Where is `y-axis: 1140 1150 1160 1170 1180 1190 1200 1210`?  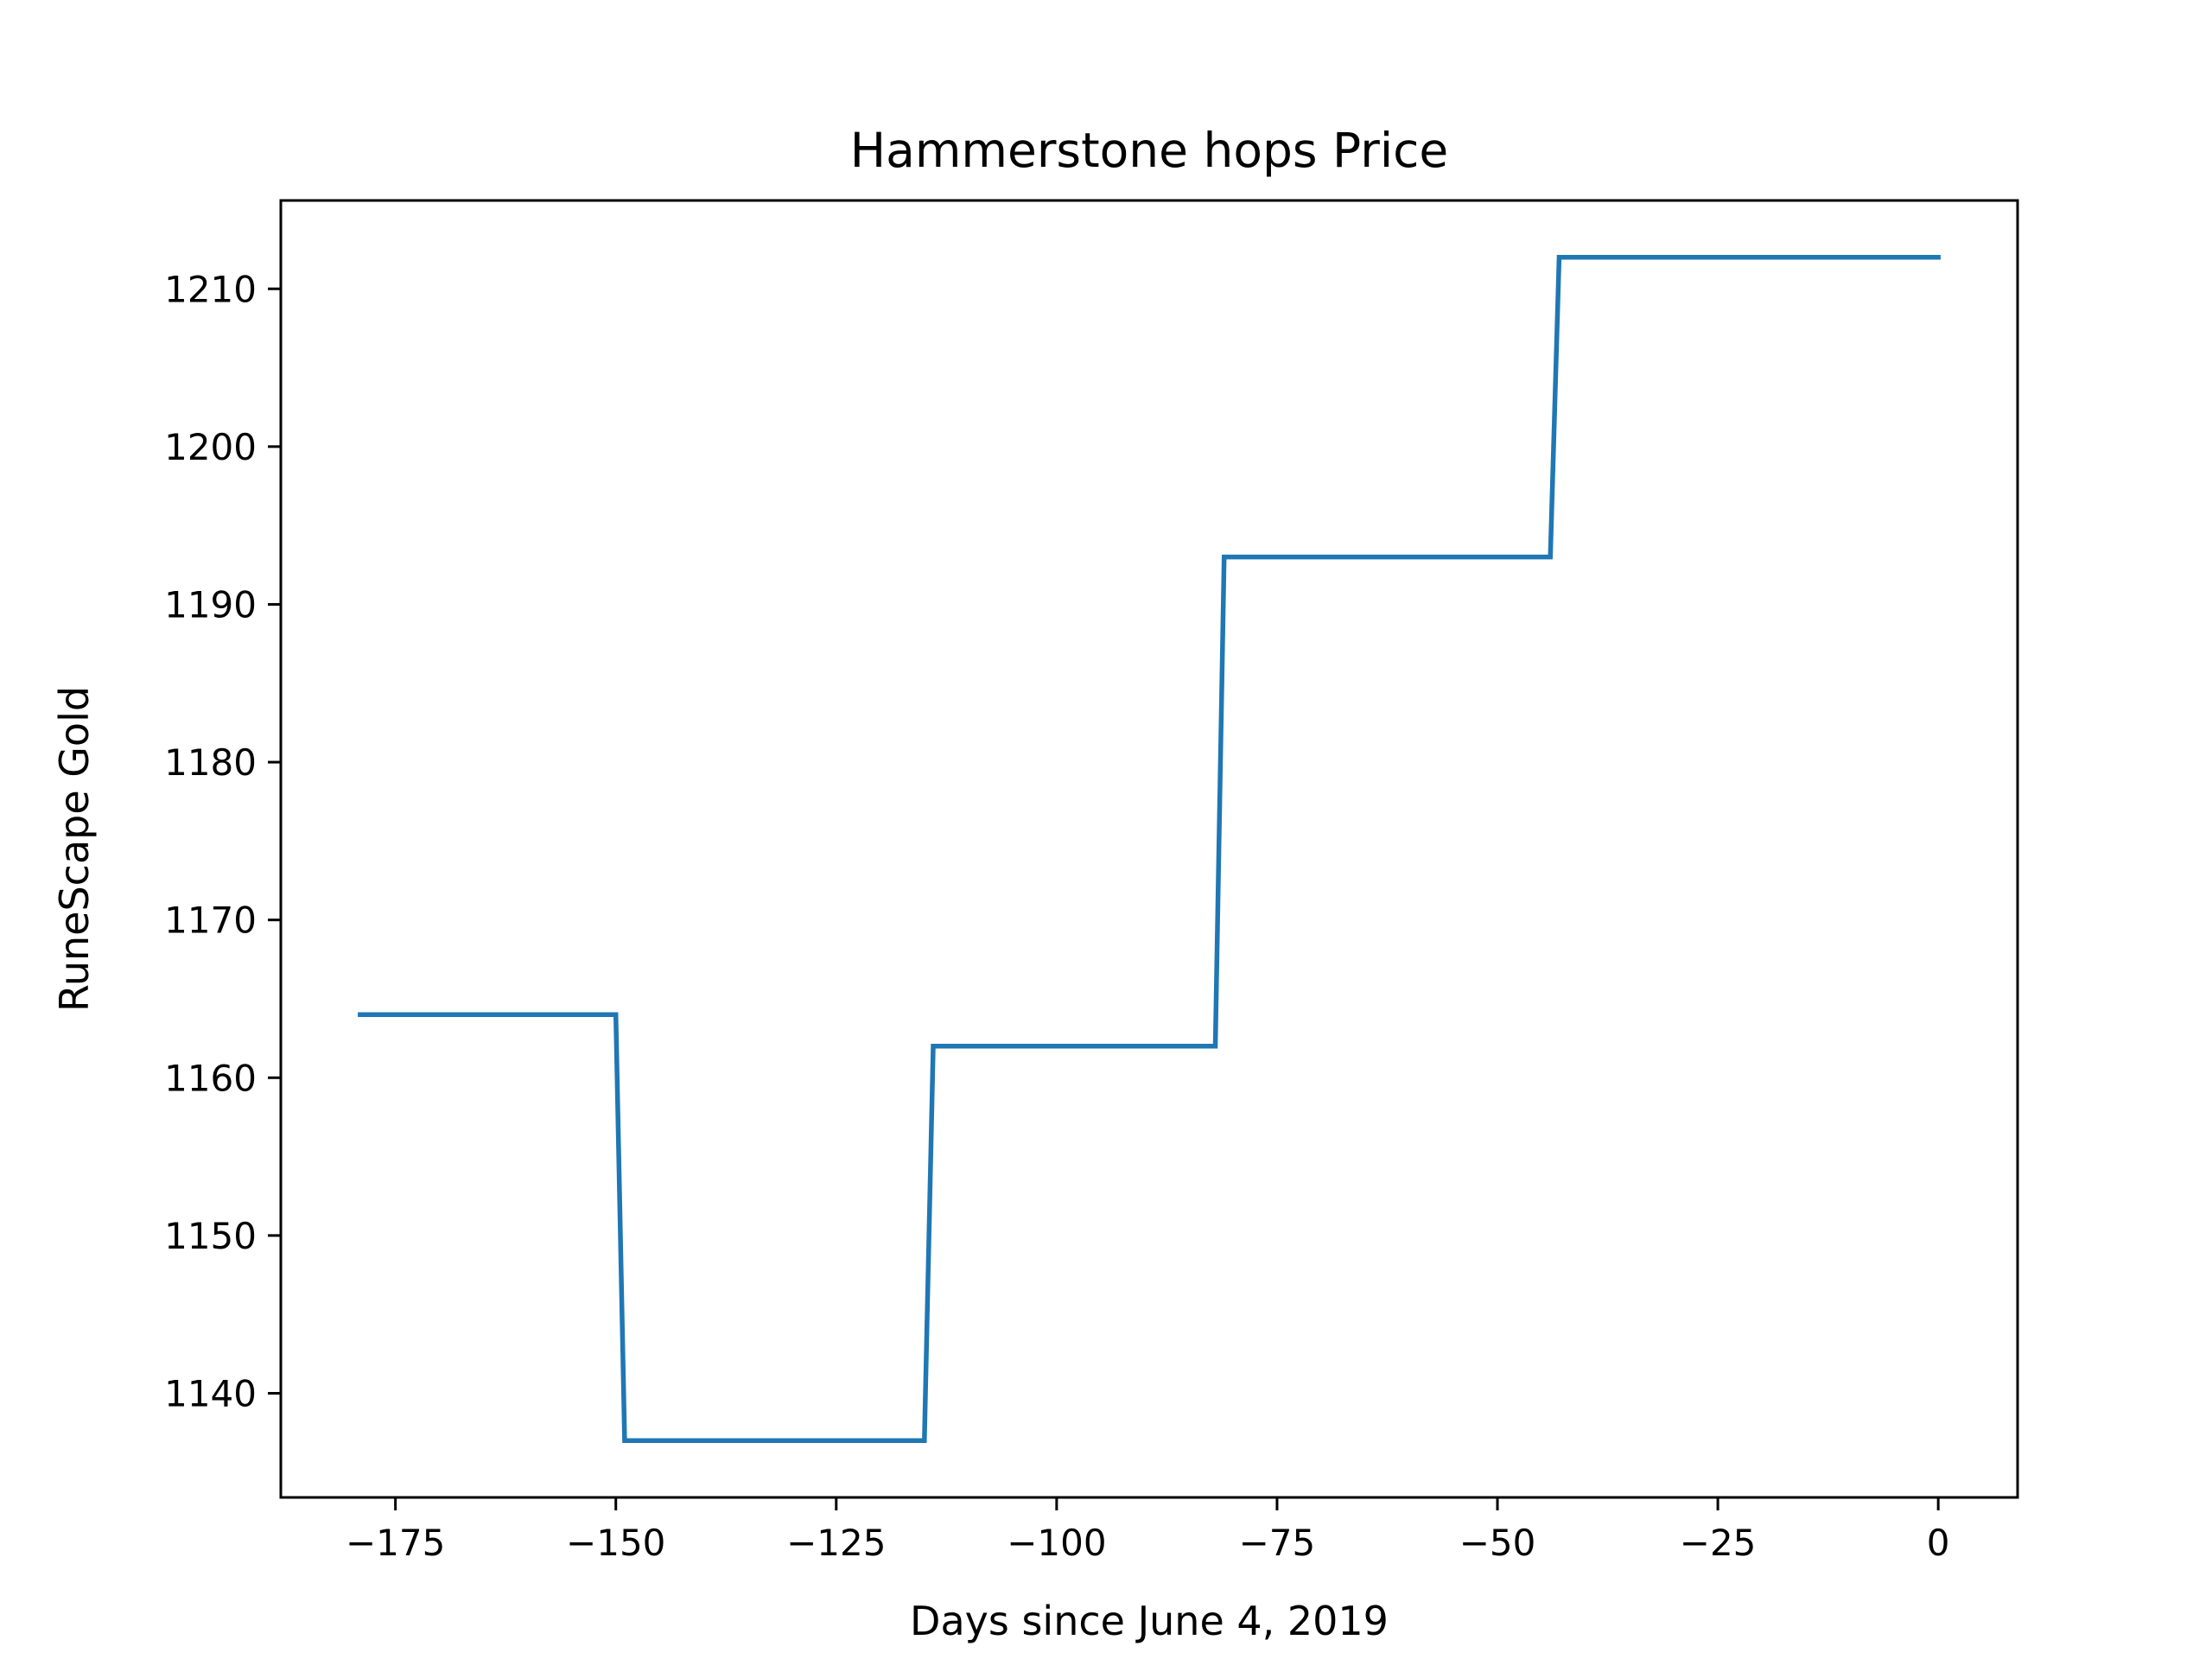
y-axis: 1140 1150 1160 1170 1180 1190 1200 1210 is located at coordinates (222, 841).